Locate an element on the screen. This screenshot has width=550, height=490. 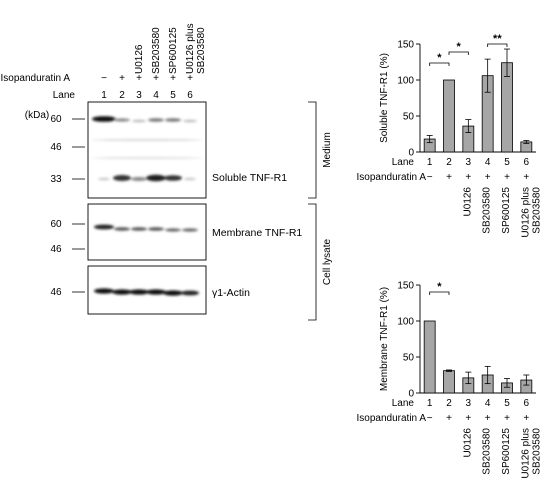
blot-inhibitor-lane-3: U0126 is located at coordinates (139, 59).